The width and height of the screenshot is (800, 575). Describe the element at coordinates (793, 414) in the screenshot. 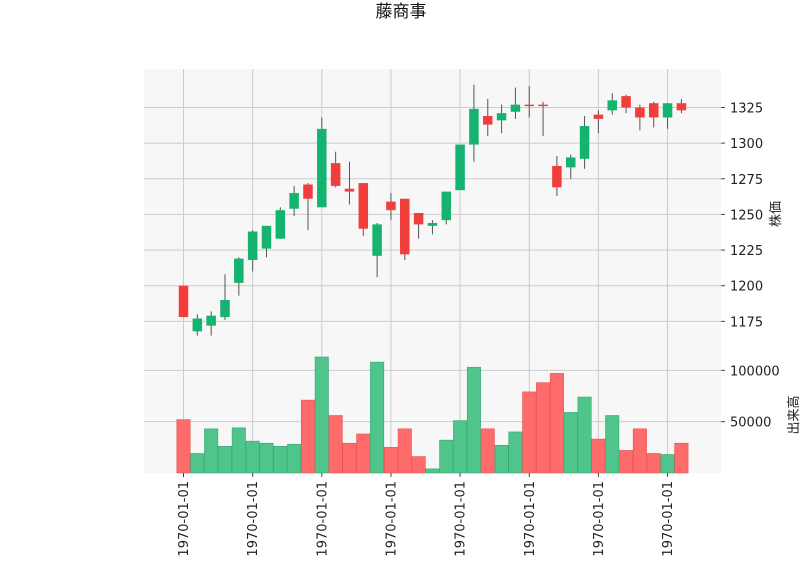

I see `volume-axis-label: 出来高` at that location.